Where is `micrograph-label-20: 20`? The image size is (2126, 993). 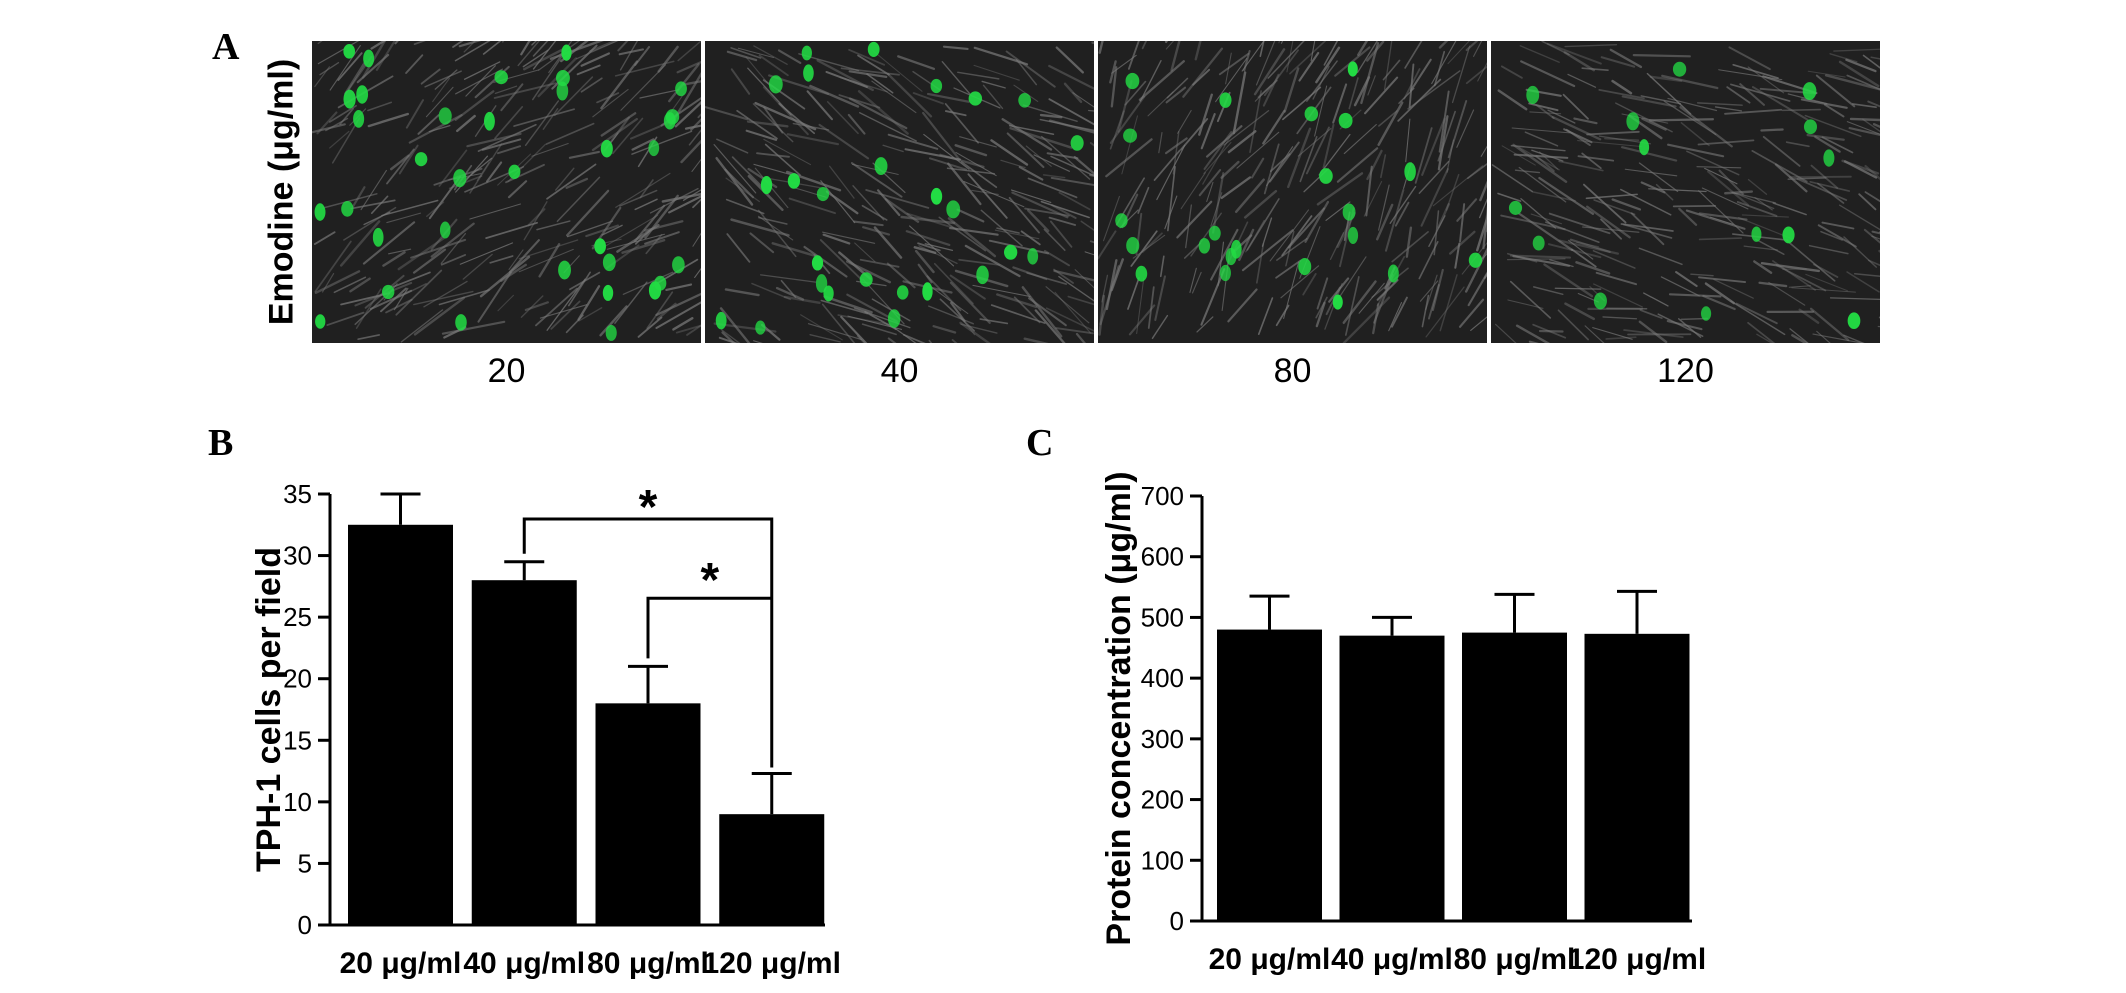 micrograph-label-20: 20 is located at coordinates (506, 371).